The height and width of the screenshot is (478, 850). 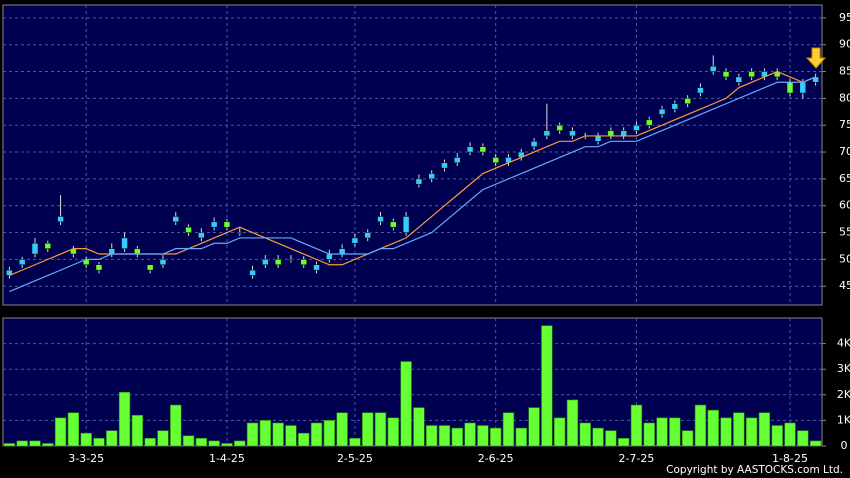 What do you see at coordinates (844, 71) in the screenshot?
I see `y-tick-label: 85` at bounding box center [844, 71].